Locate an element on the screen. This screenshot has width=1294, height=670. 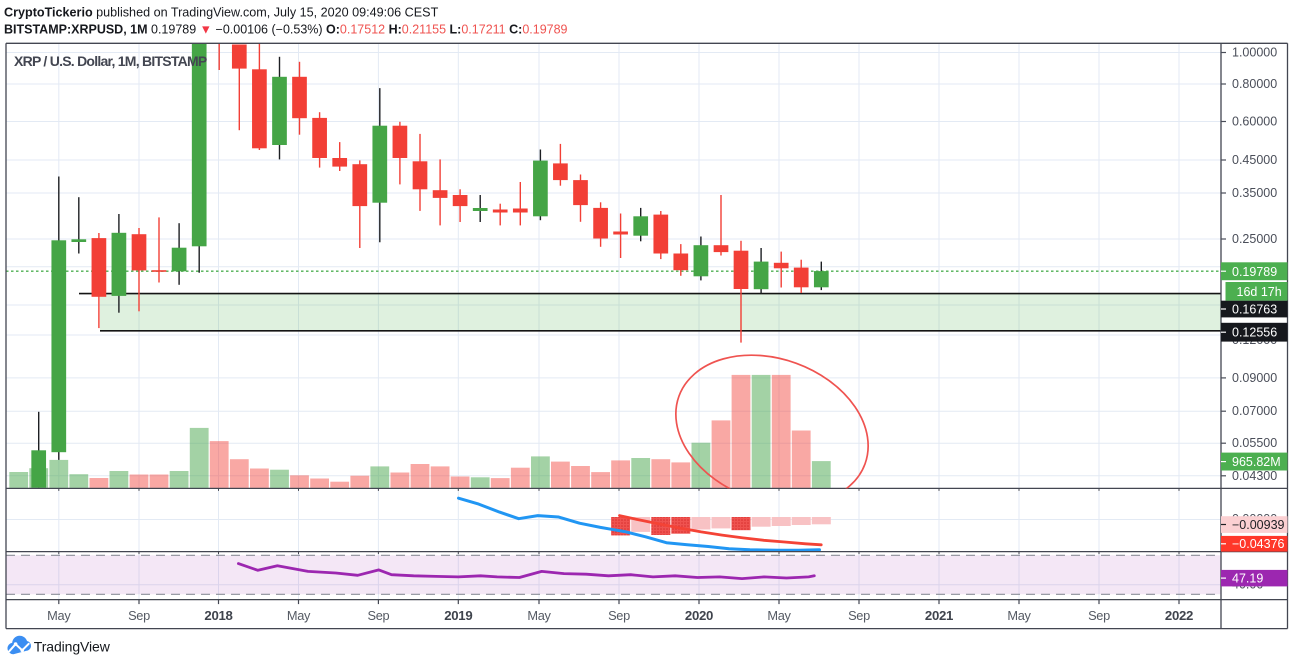
svg-text: 0.12556 is located at coordinates (1254, 333).